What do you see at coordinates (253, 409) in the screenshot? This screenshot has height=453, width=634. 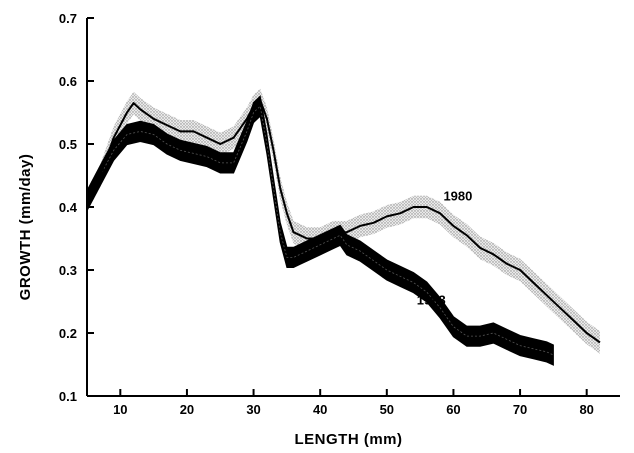 I see `x-tick-label: 30` at bounding box center [253, 409].